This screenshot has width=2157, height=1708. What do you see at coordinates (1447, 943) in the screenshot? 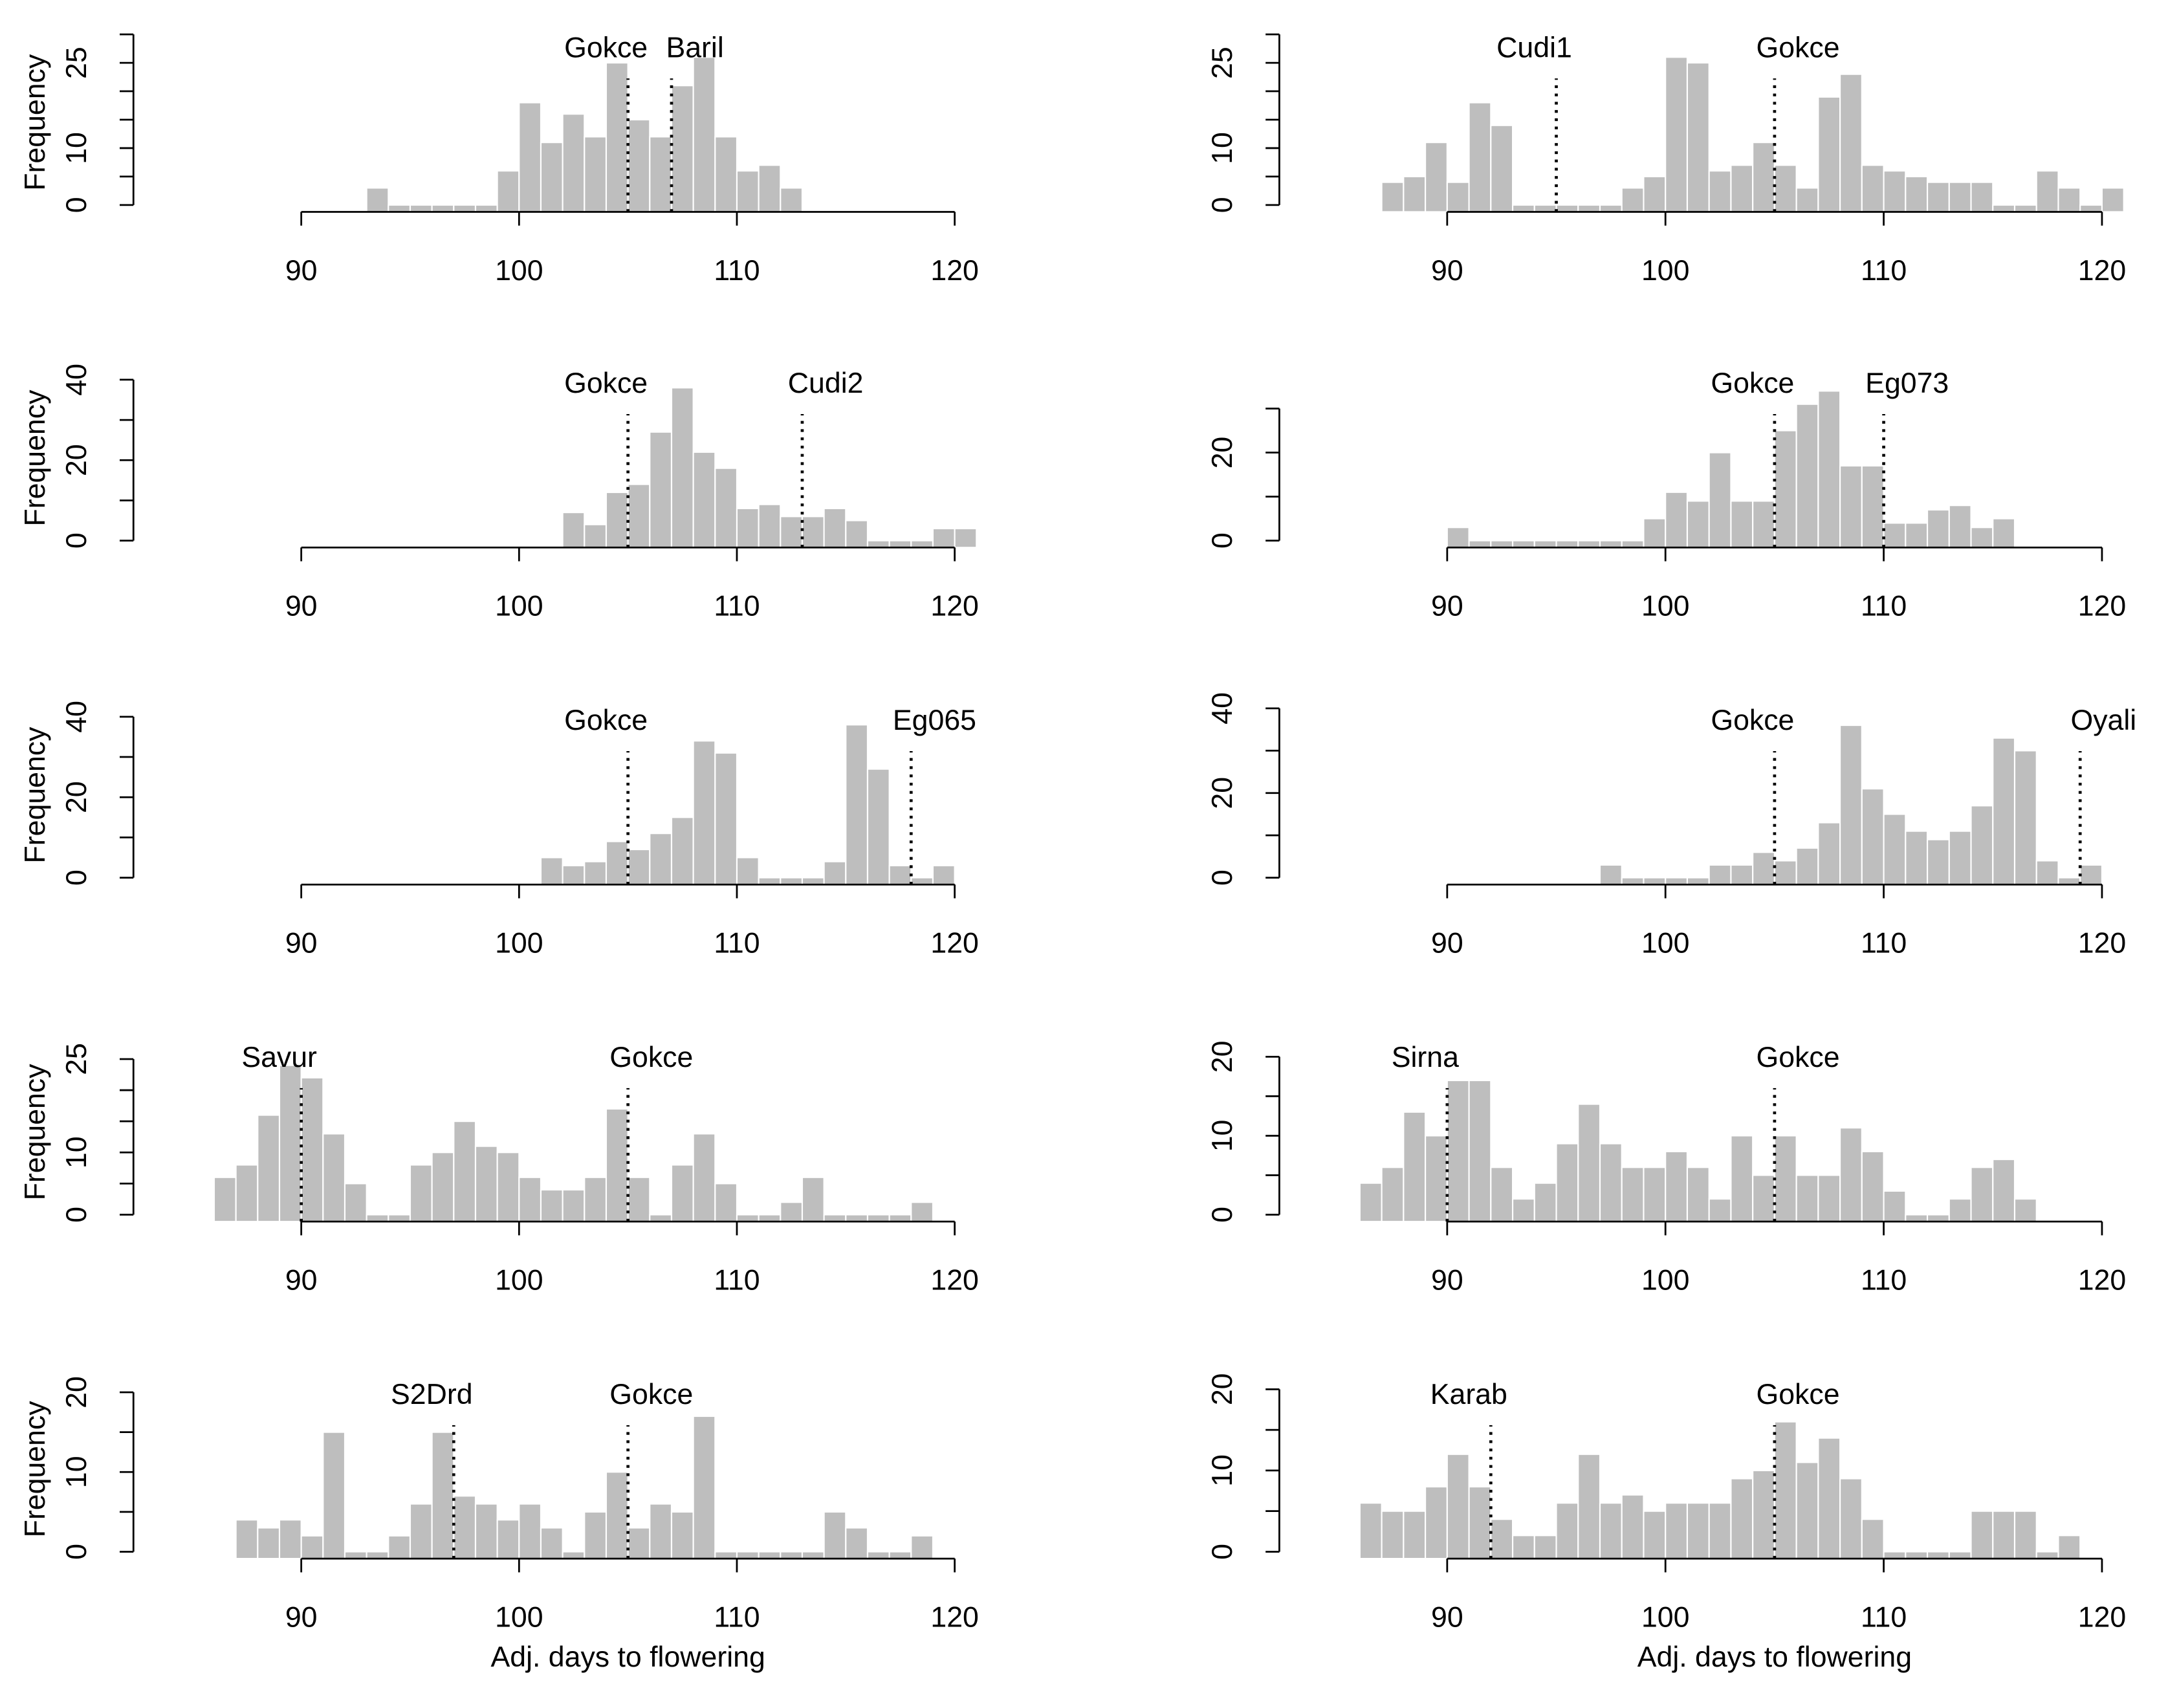
I see `x-tick-label: 90` at bounding box center [1447, 943].